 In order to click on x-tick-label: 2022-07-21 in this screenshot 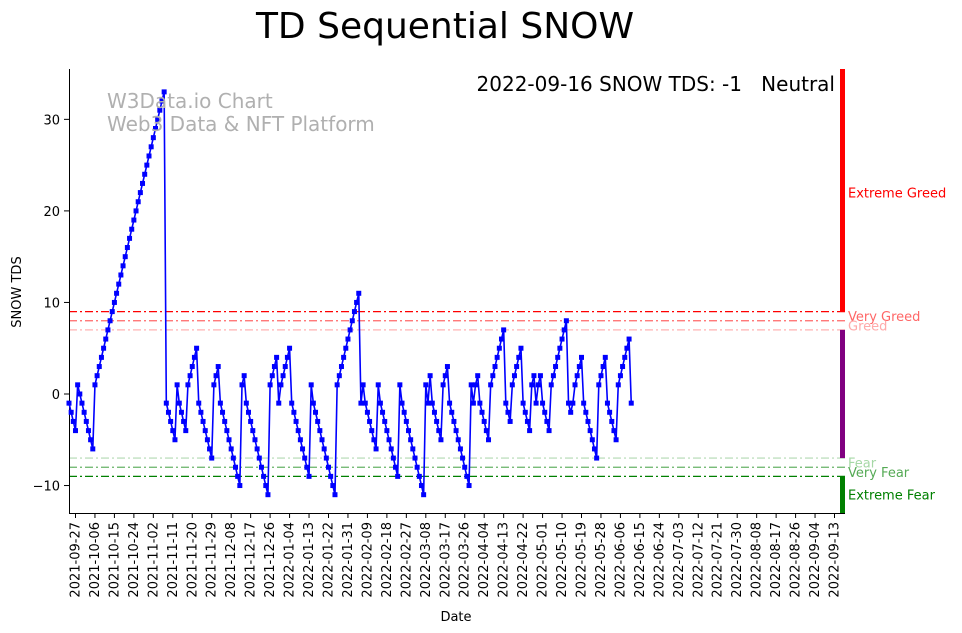, I will do `click(718, 560)`.